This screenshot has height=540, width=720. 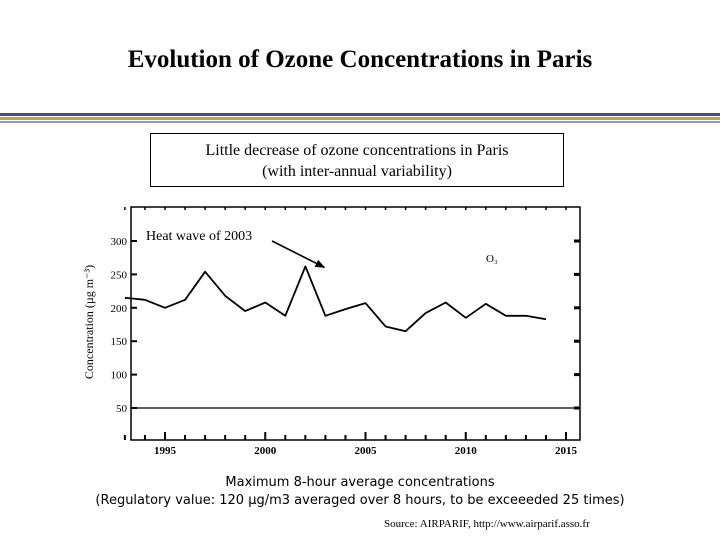 What do you see at coordinates (357, 171) in the screenshot?
I see `note-line-2: (with inter-annual variability)` at bounding box center [357, 171].